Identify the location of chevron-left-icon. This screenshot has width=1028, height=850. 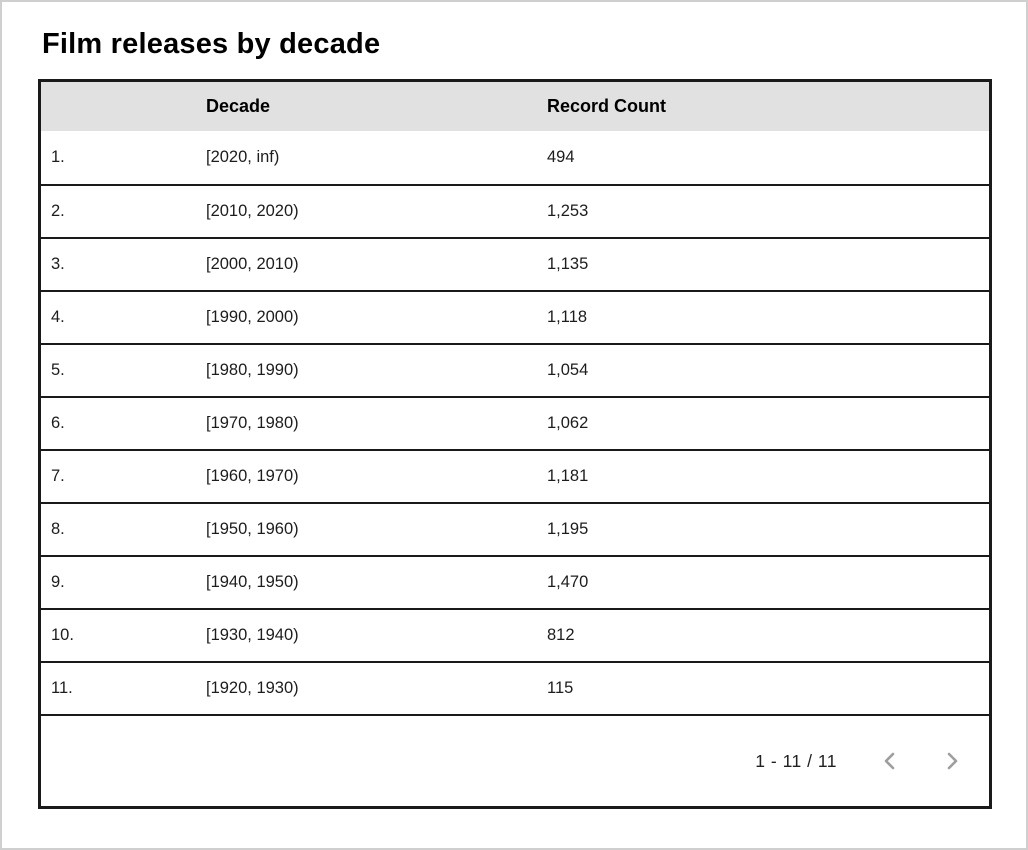
(890, 761).